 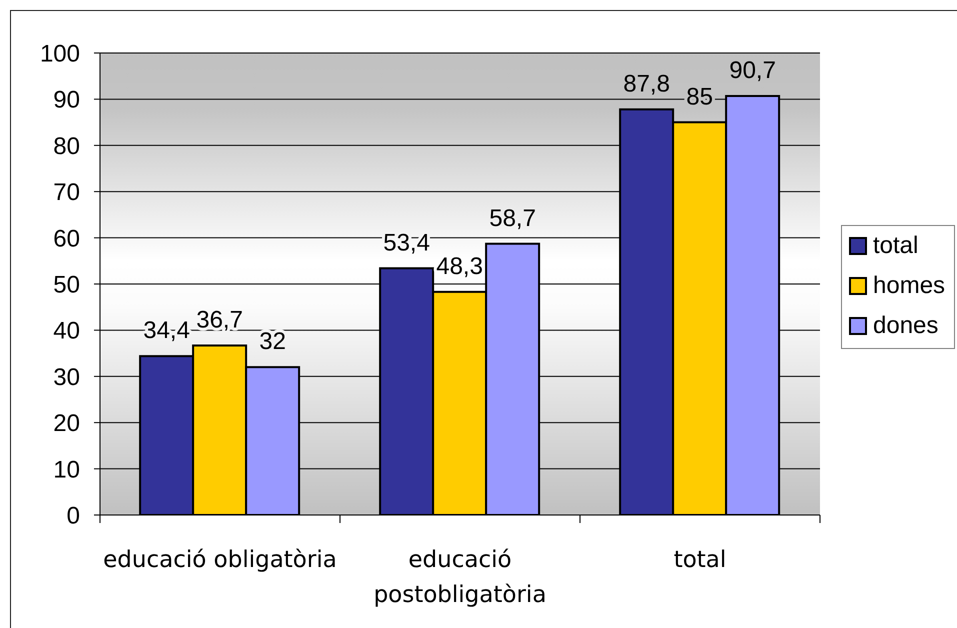 What do you see at coordinates (895, 246) in the screenshot?
I see `legend-label: total` at bounding box center [895, 246].